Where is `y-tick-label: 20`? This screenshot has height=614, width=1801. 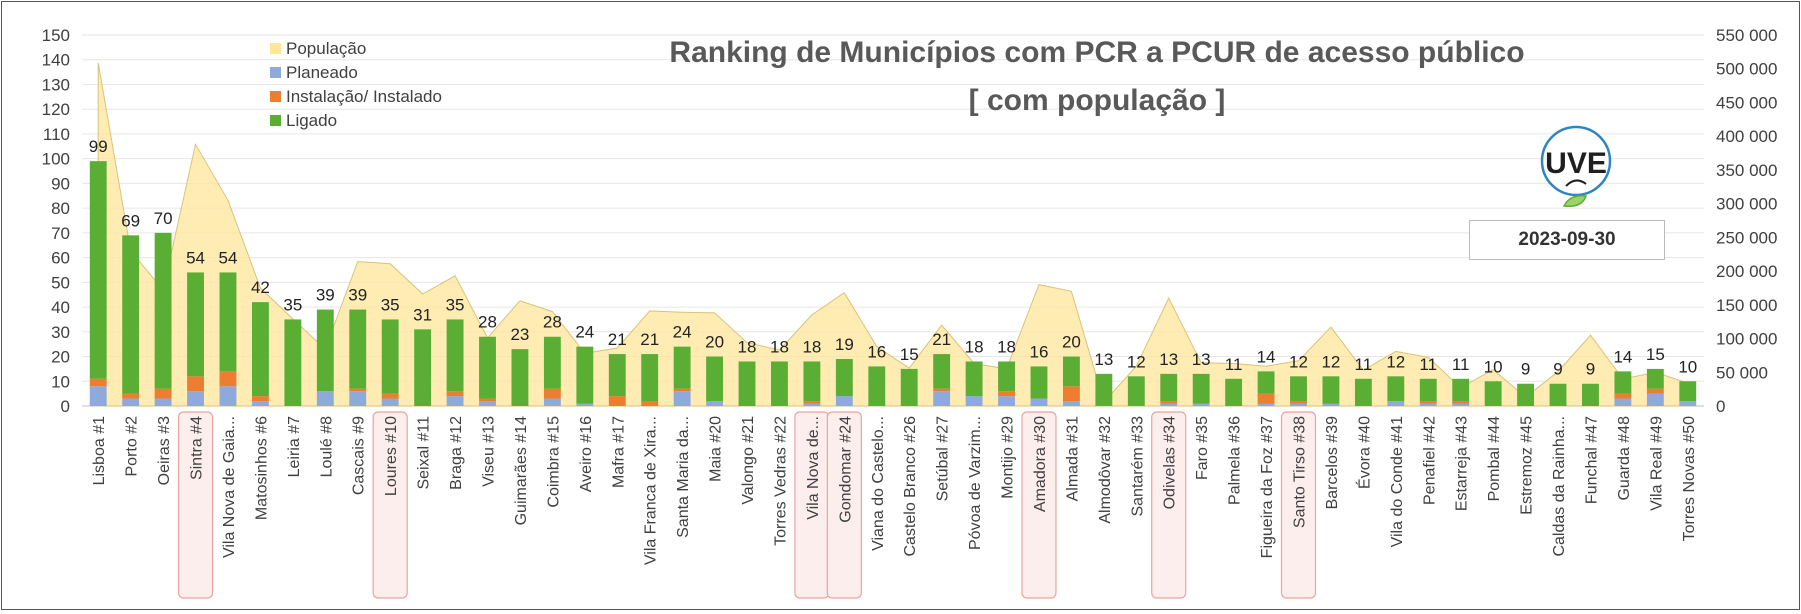
y-tick-label: 20 is located at coordinates (60, 357).